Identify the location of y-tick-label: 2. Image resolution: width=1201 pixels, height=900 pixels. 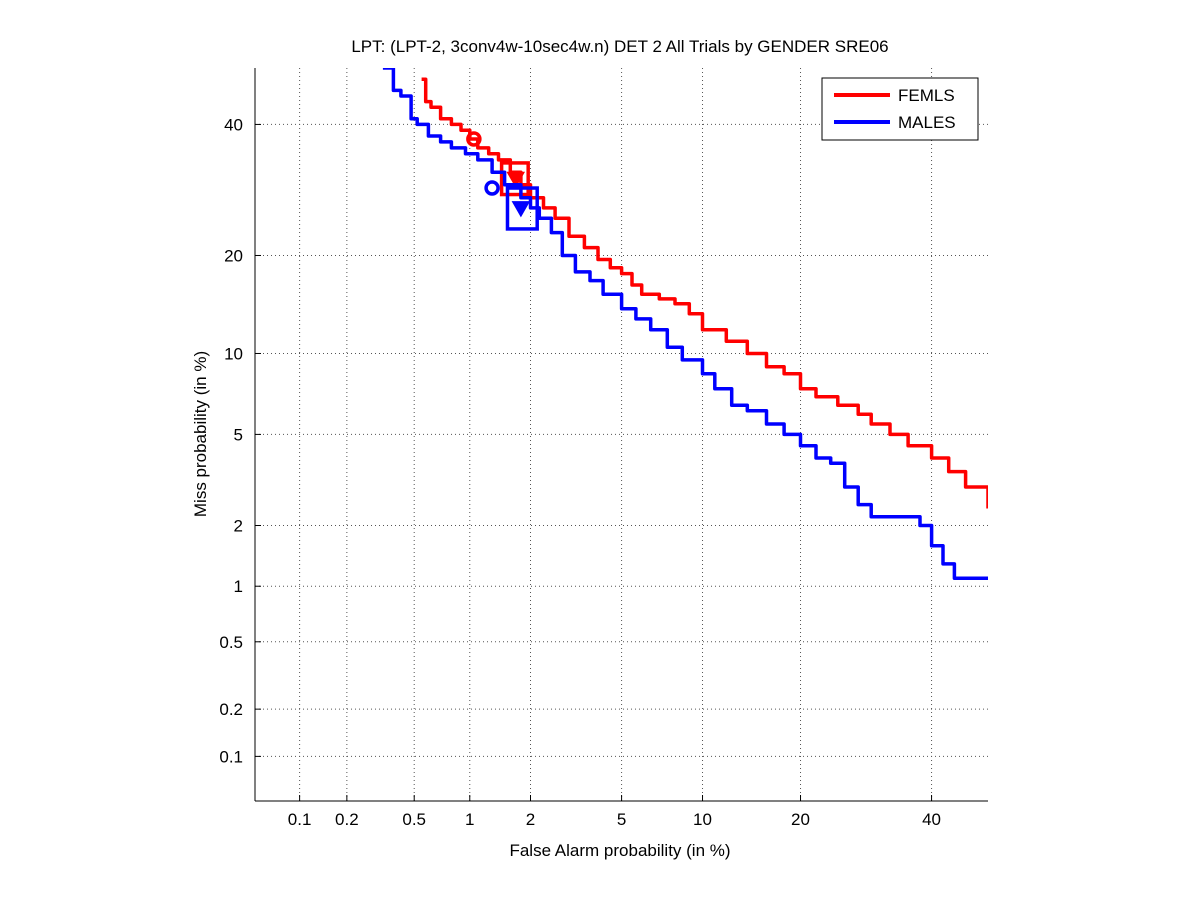
(238, 525).